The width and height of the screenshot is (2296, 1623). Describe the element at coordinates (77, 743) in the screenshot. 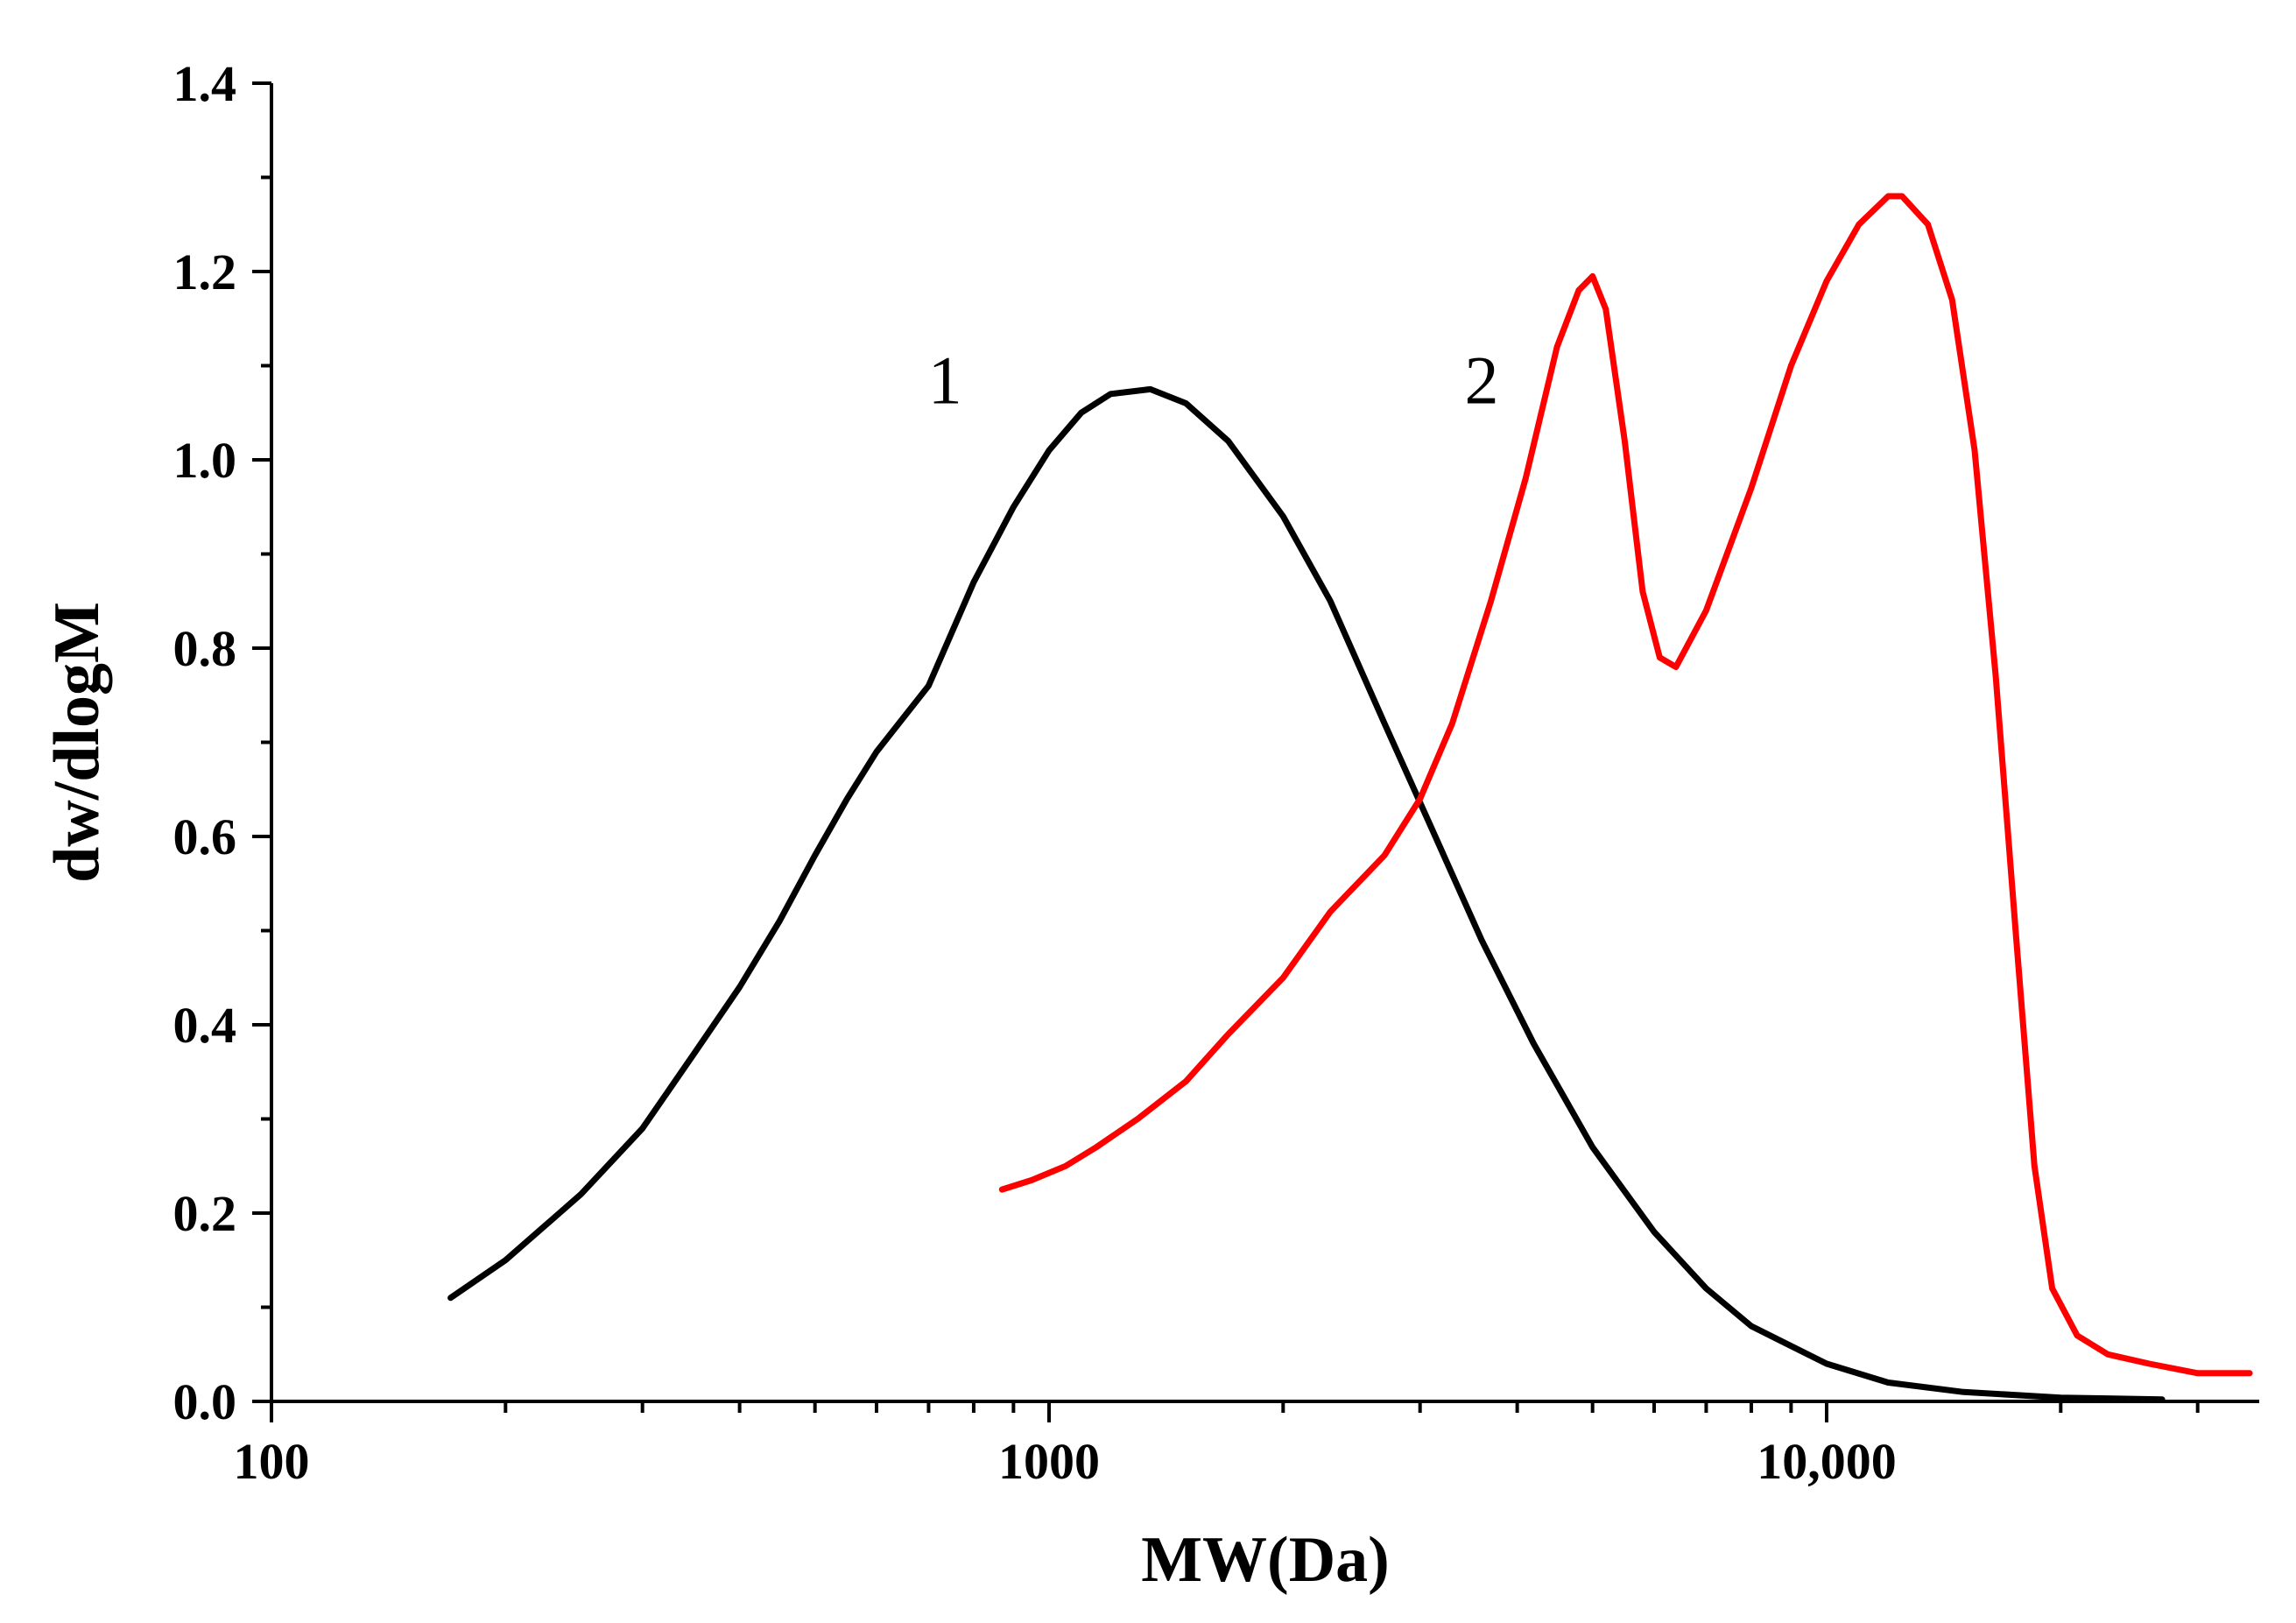

I see `y-axis-title: dw/dlogM` at that location.